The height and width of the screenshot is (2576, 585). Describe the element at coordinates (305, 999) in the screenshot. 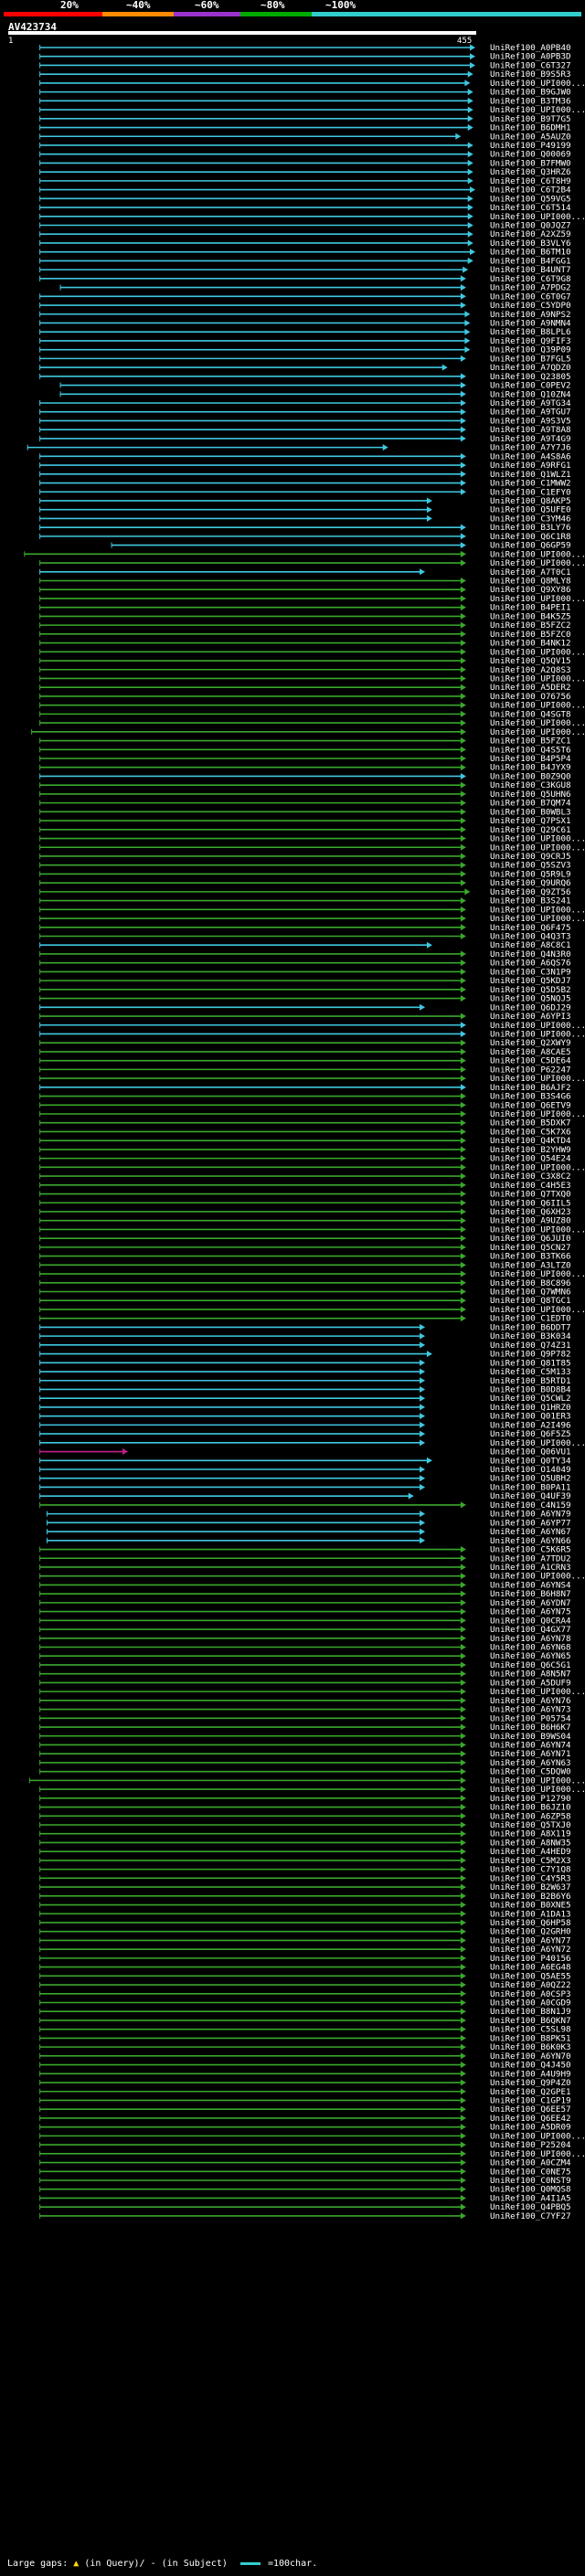

I see `hit-row: UniRef100_Q5NQJ5` at that location.